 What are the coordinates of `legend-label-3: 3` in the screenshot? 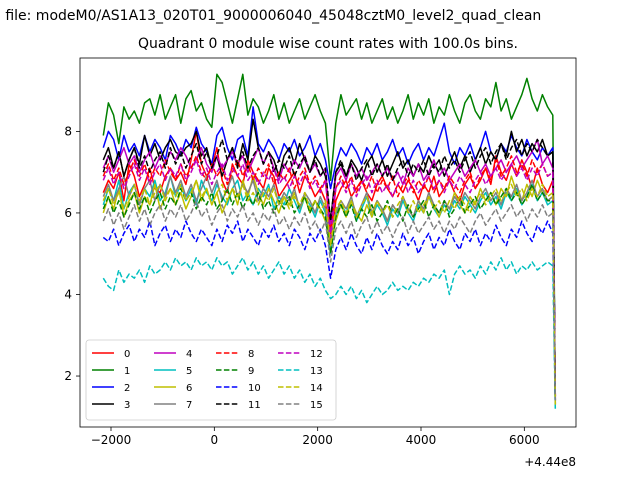 It's located at (127, 405).